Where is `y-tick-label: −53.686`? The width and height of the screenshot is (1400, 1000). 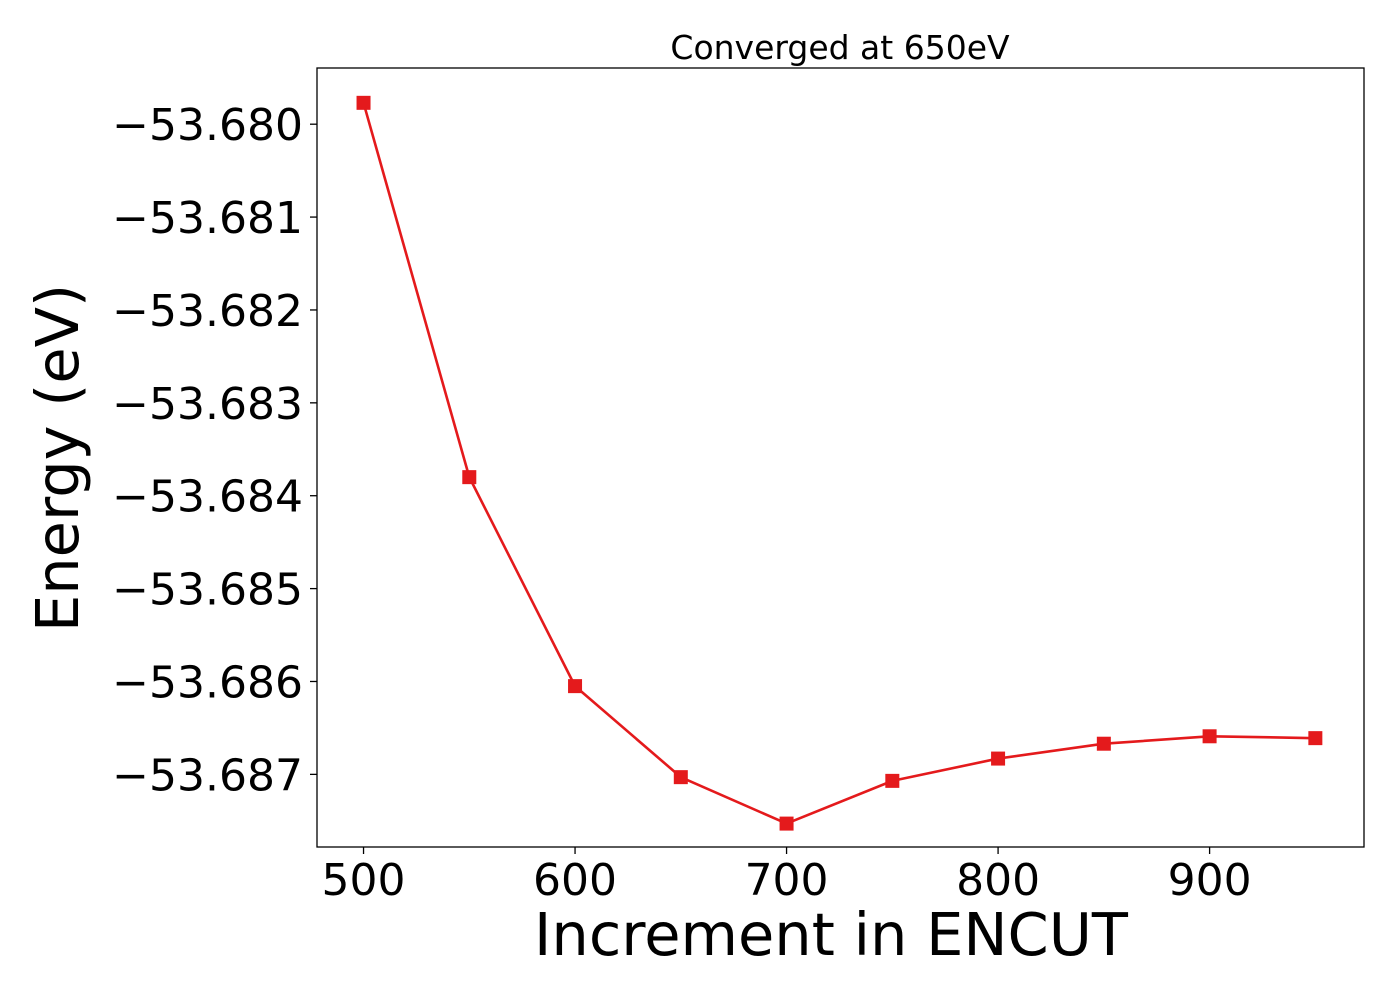
y-tick-label: −53.686 is located at coordinates (207, 682).